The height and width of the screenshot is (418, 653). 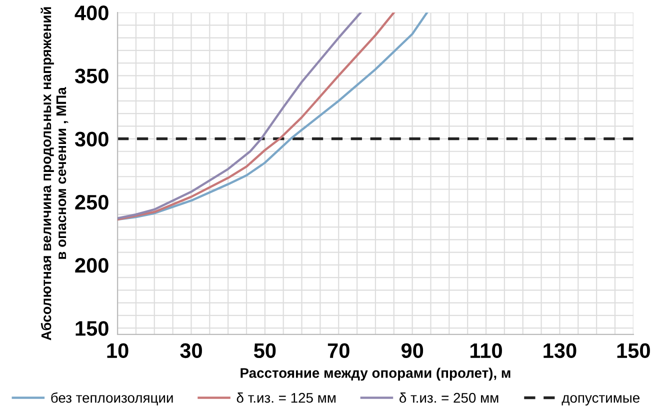 What do you see at coordinates (91, 139) in the screenshot?
I see `y-tick-label: 300` at bounding box center [91, 139].